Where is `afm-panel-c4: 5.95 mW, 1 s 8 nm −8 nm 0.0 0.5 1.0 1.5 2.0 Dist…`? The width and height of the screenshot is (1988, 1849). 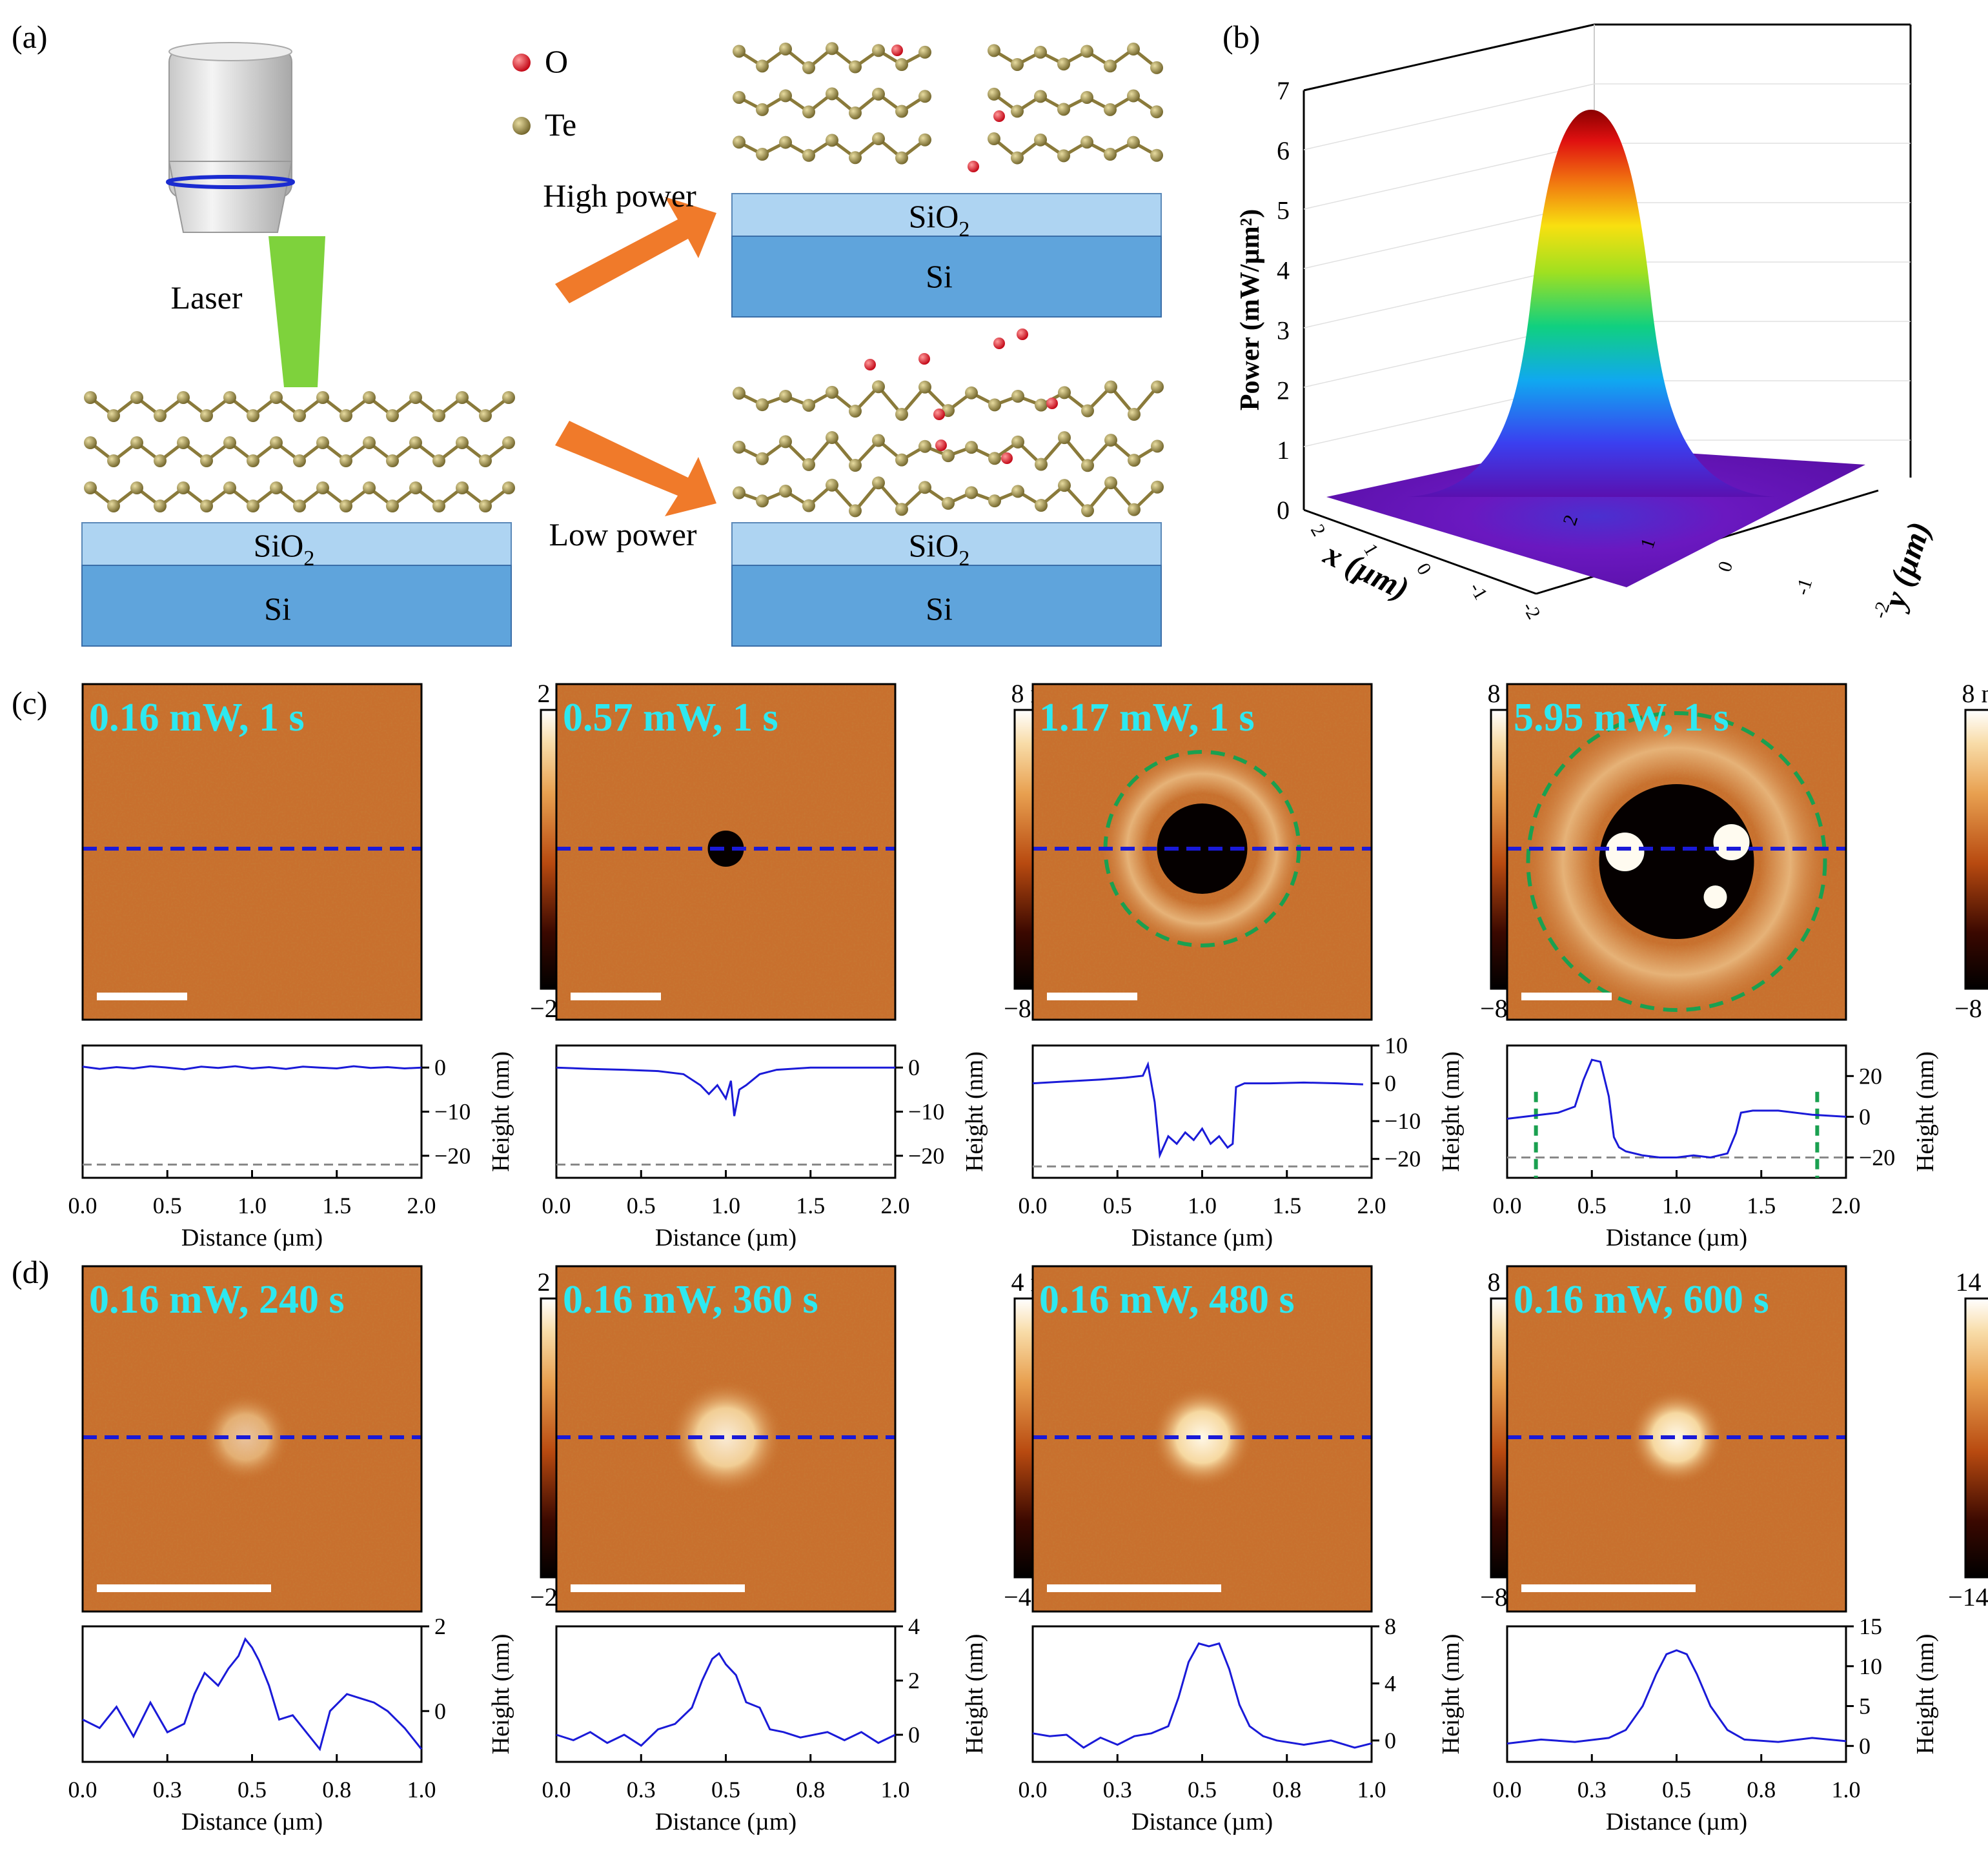
afm-panel-c4: 5.95 mW, 1 s 8 nm −8 nm 0.0 0.5 1.0 1.5 2.0 Dist… is located at coordinates (1740, 965).